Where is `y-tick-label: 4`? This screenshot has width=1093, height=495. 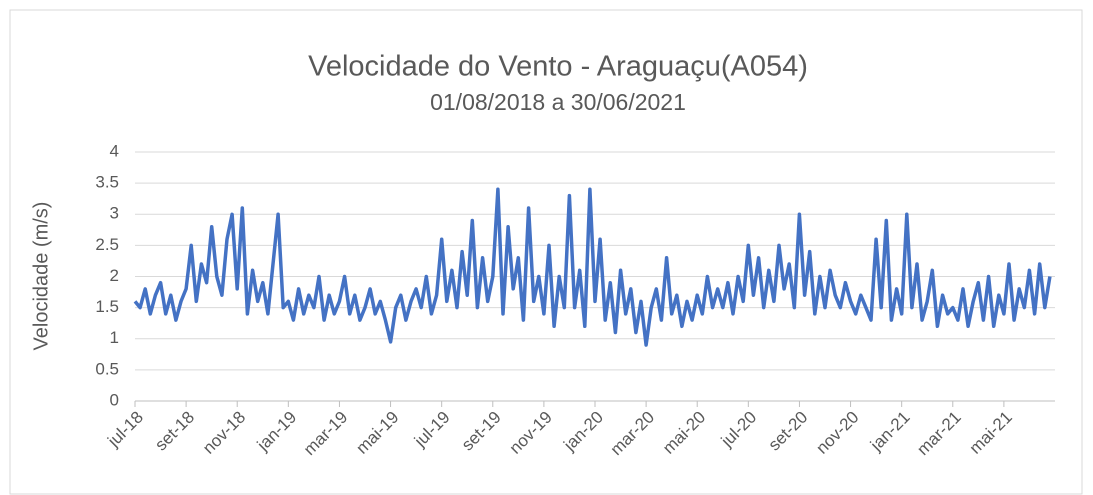 y-tick-label: 4 is located at coordinates (114, 150).